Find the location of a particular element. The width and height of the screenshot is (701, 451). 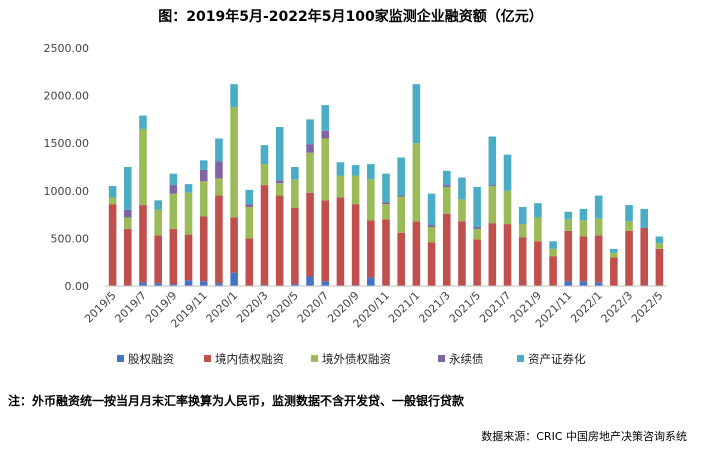

y-tick-label: 2000.00 is located at coordinates (67, 96).